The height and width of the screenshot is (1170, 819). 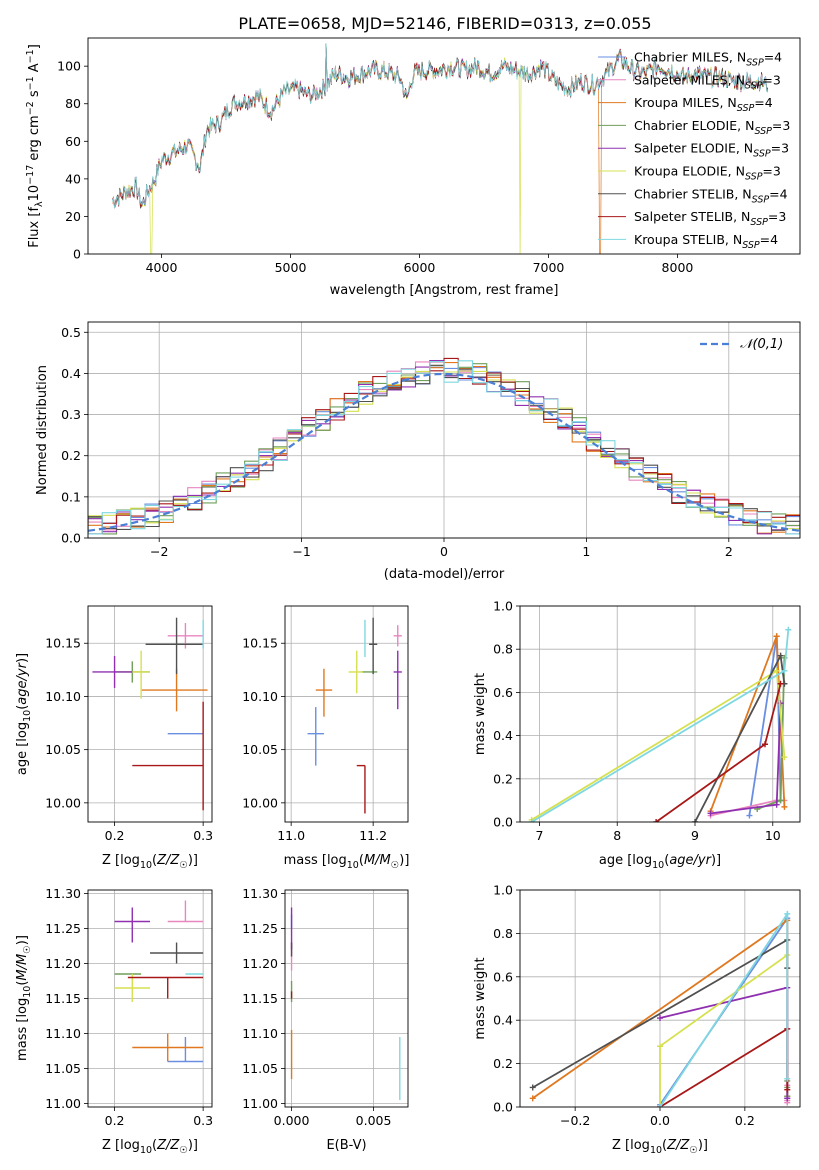 I want to click on x-tick-label: −0.2, so click(x=575, y=1120).